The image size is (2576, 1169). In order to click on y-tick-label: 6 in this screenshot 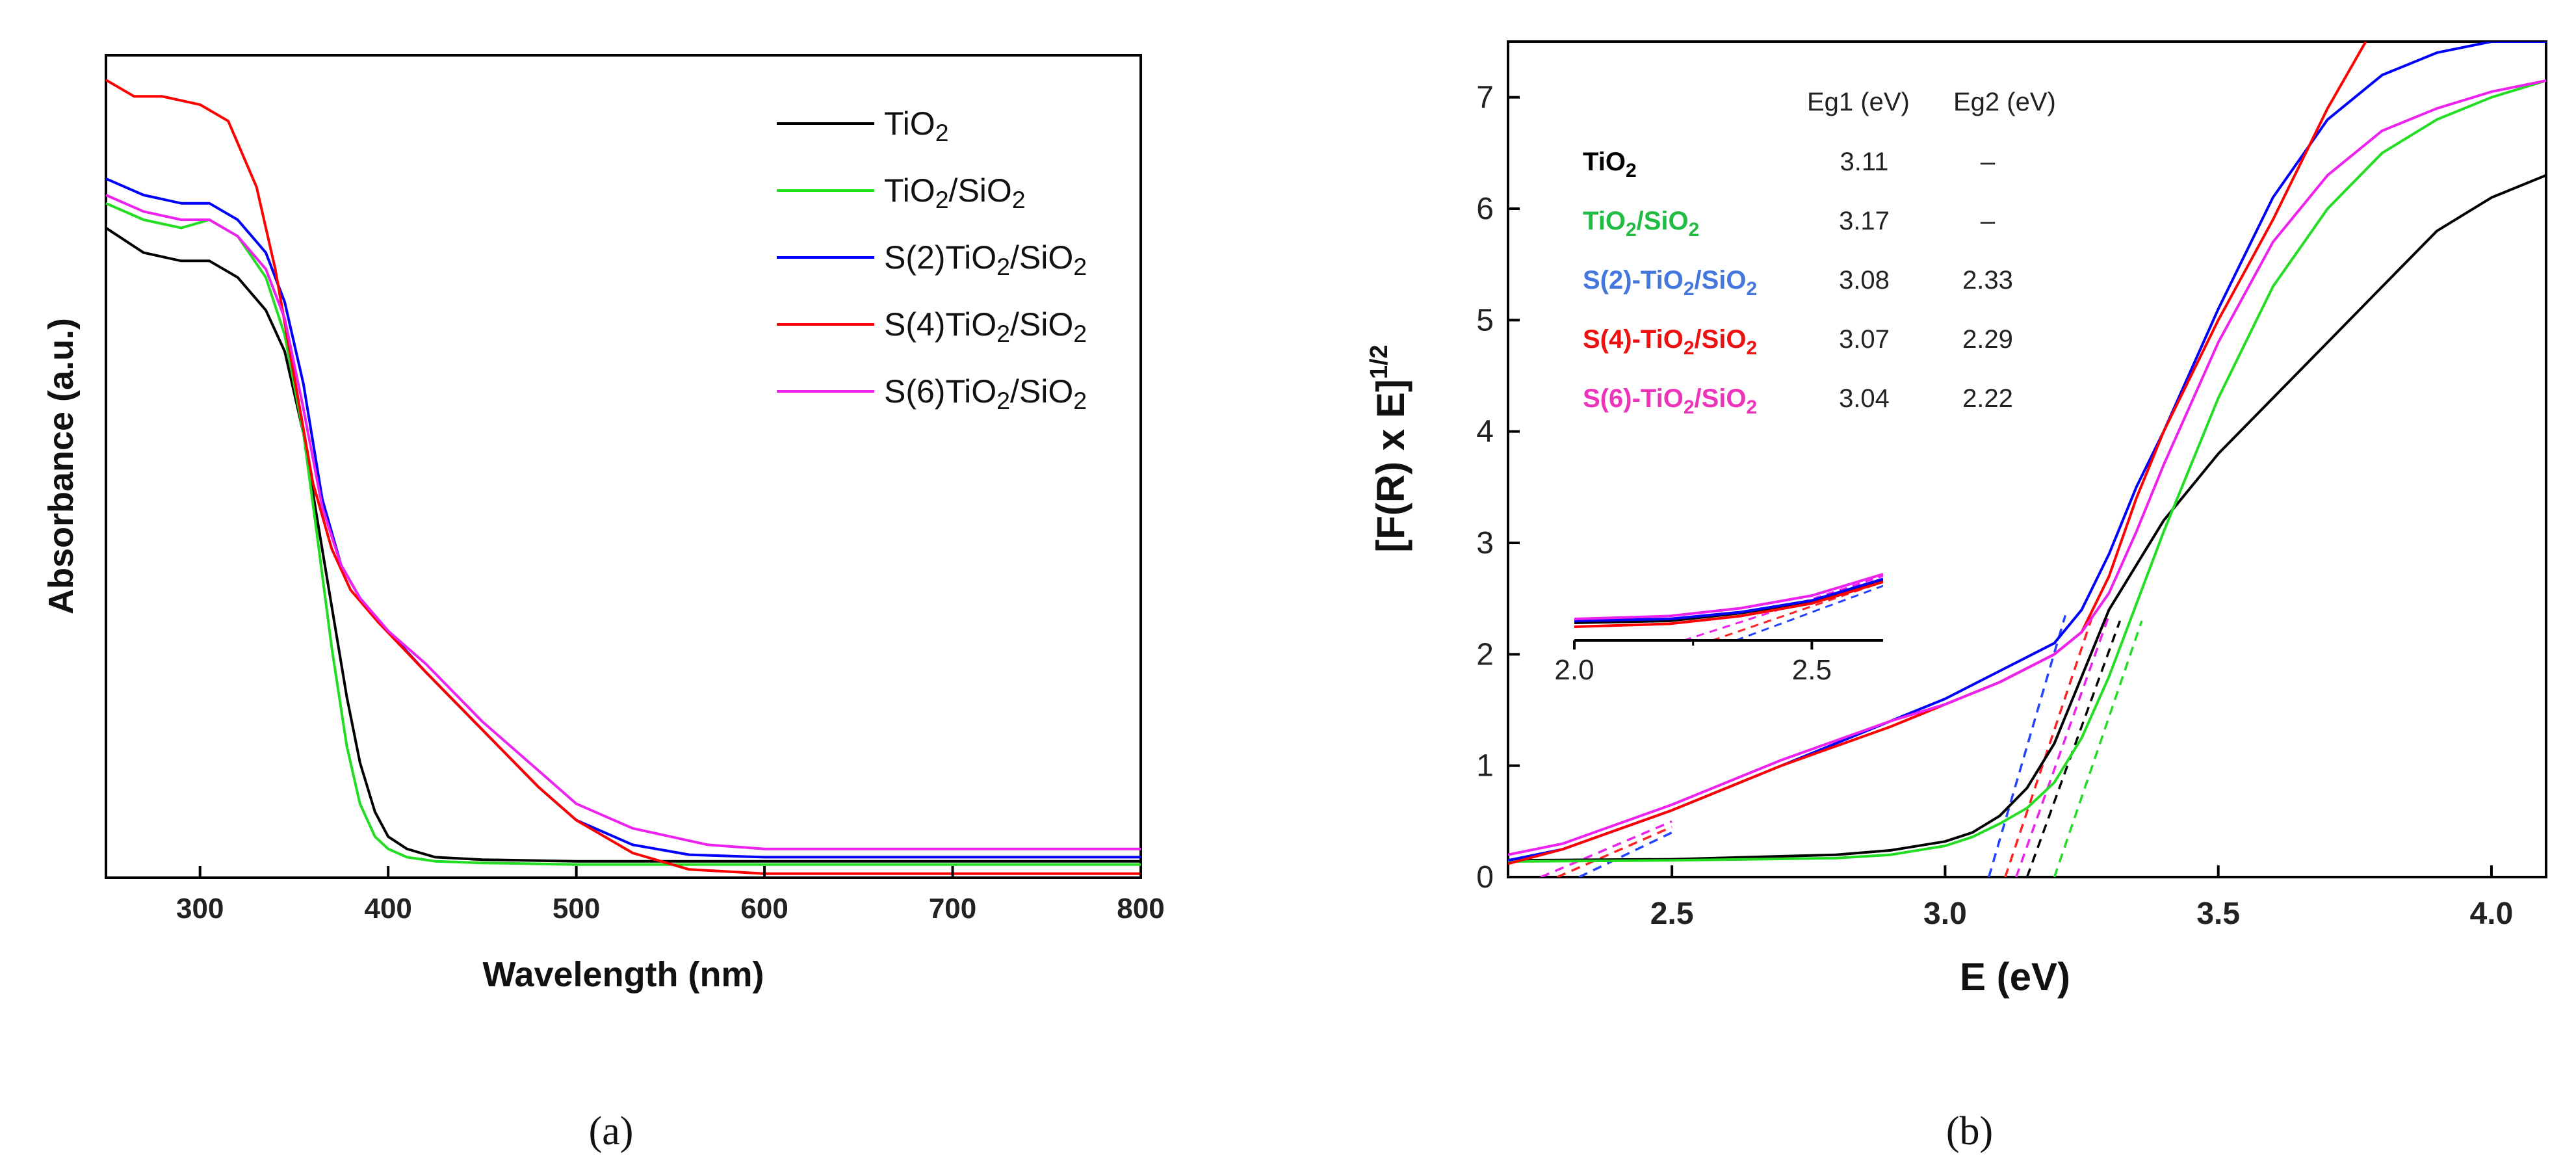, I will do `click(1485, 209)`.